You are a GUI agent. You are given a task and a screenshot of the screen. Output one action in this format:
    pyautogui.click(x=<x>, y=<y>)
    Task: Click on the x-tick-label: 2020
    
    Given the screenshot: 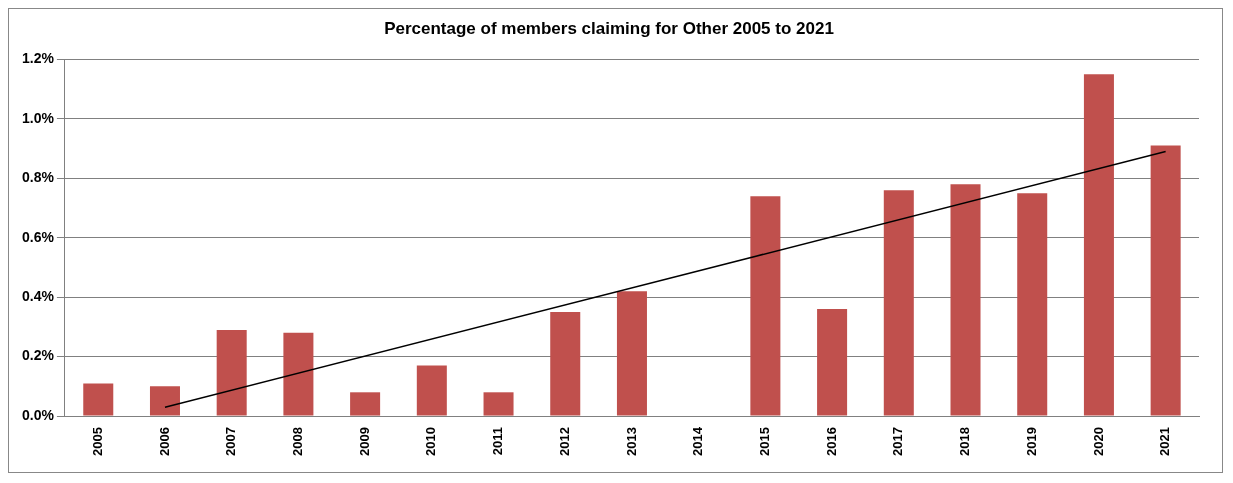 What is the action you would take?
    pyautogui.click(x=1098, y=441)
    